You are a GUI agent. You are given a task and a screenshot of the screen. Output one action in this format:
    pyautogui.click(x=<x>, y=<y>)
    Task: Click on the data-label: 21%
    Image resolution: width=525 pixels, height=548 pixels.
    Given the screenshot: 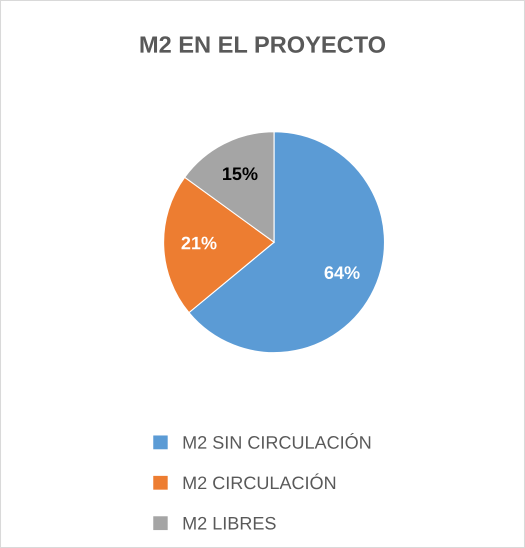 What is the action you would take?
    pyautogui.click(x=199, y=243)
    